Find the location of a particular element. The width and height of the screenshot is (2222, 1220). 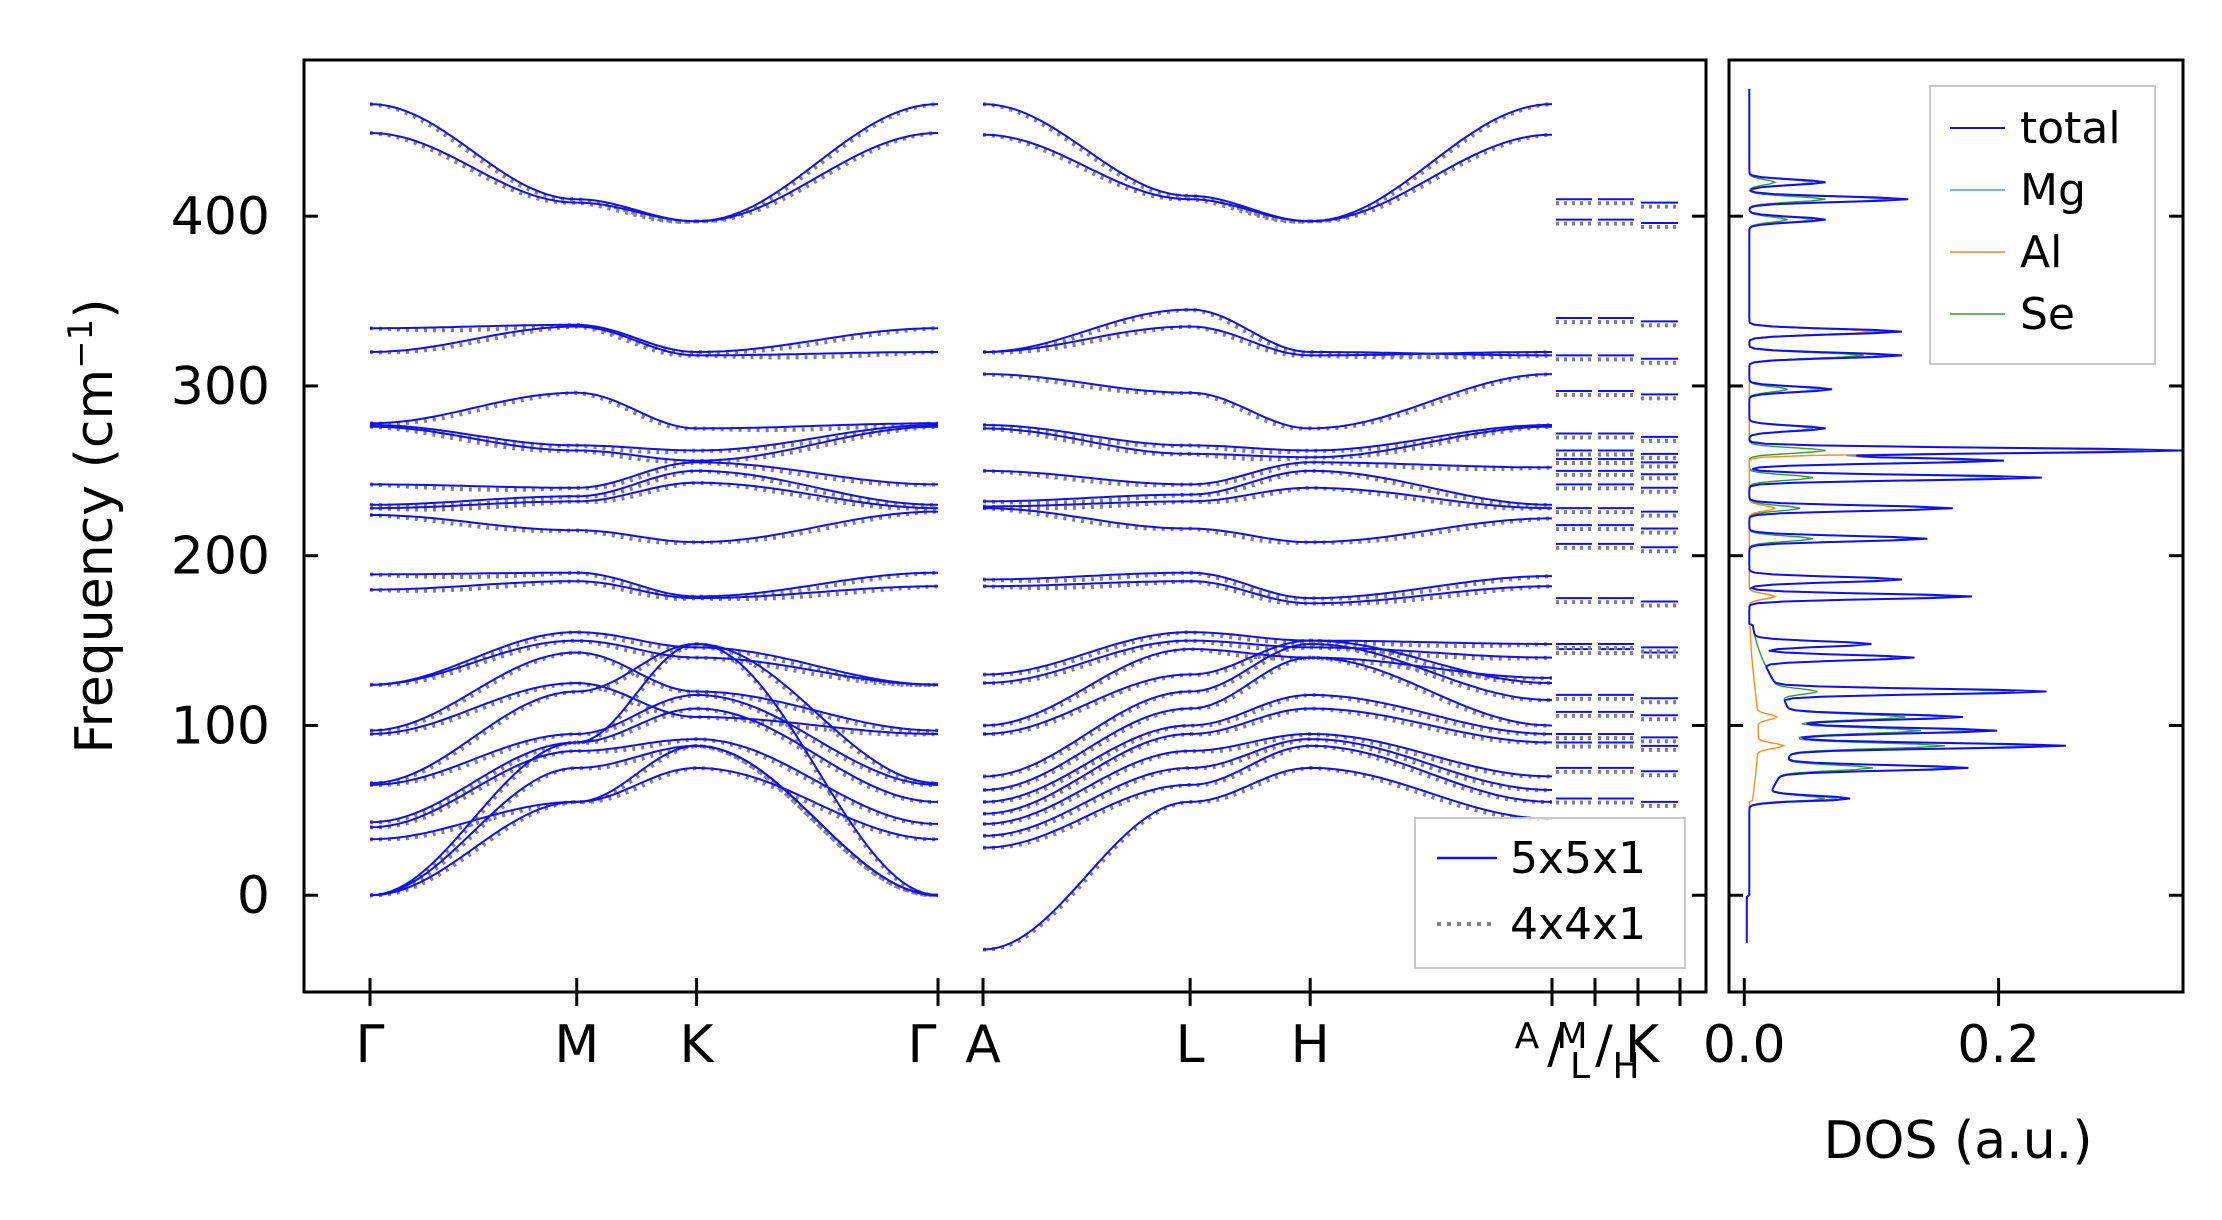

dos-legend-box is located at coordinates (2042, 225).